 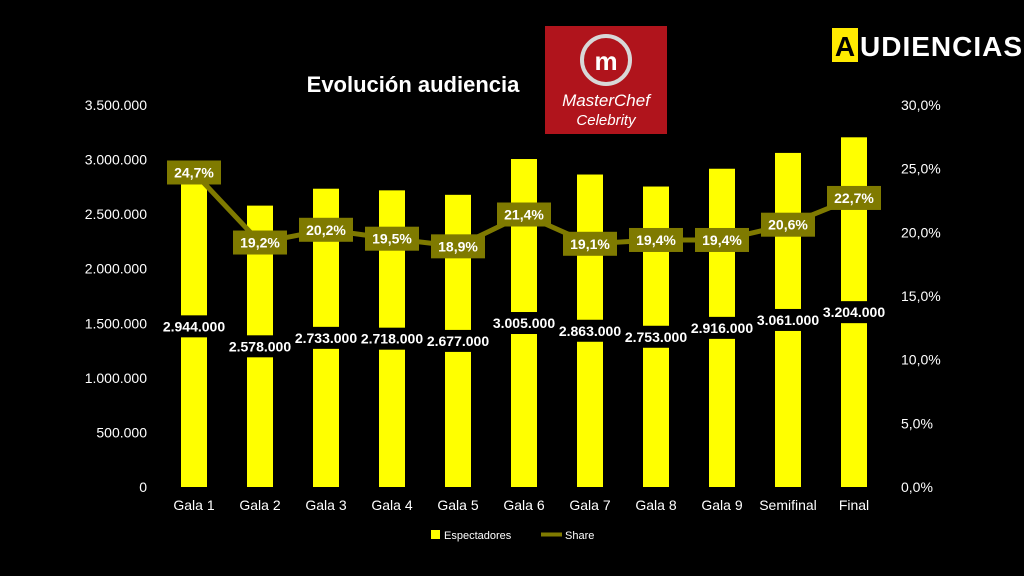 I want to click on logo-background, so click(x=606, y=80).